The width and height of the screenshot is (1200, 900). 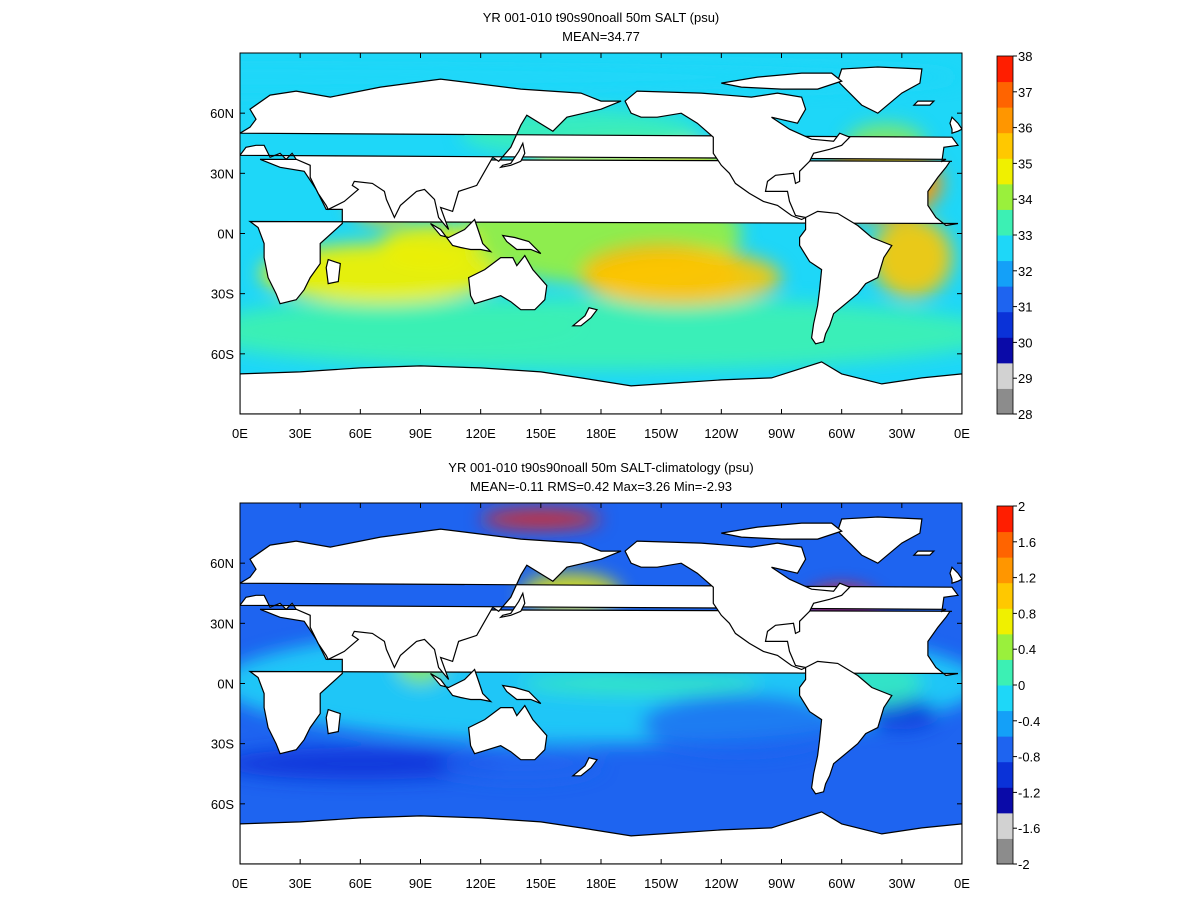 I want to click on colorbar-label: 31, so click(x=1025, y=307).